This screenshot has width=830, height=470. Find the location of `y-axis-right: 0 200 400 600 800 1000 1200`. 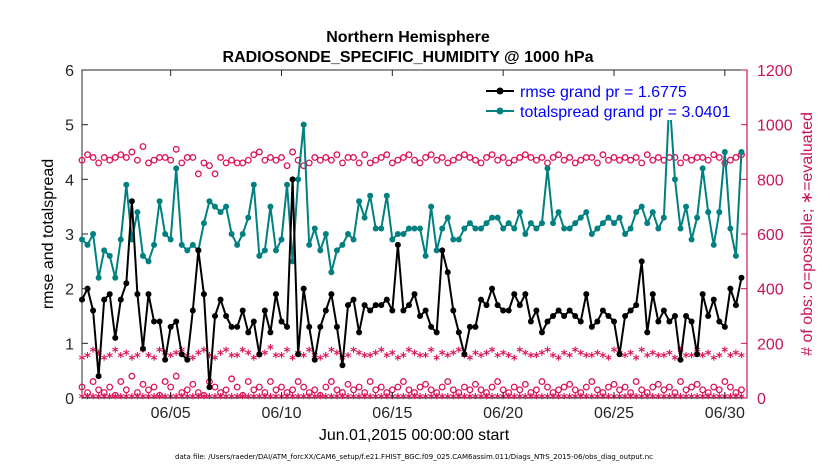

y-axis-right: 0 200 400 600 800 1000 1200 is located at coordinates (767, 235).